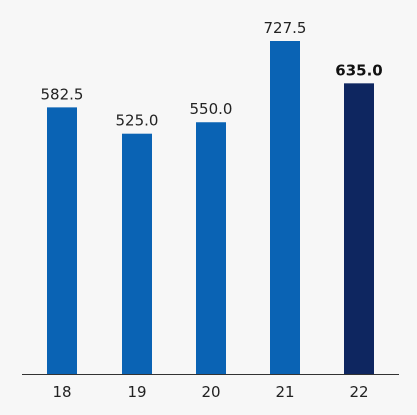 Image resolution: width=417 pixels, height=415 pixels. What do you see at coordinates (358, 70) in the screenshot?
I see `value-label-22: 635.0` at bounding box center [358, 70].